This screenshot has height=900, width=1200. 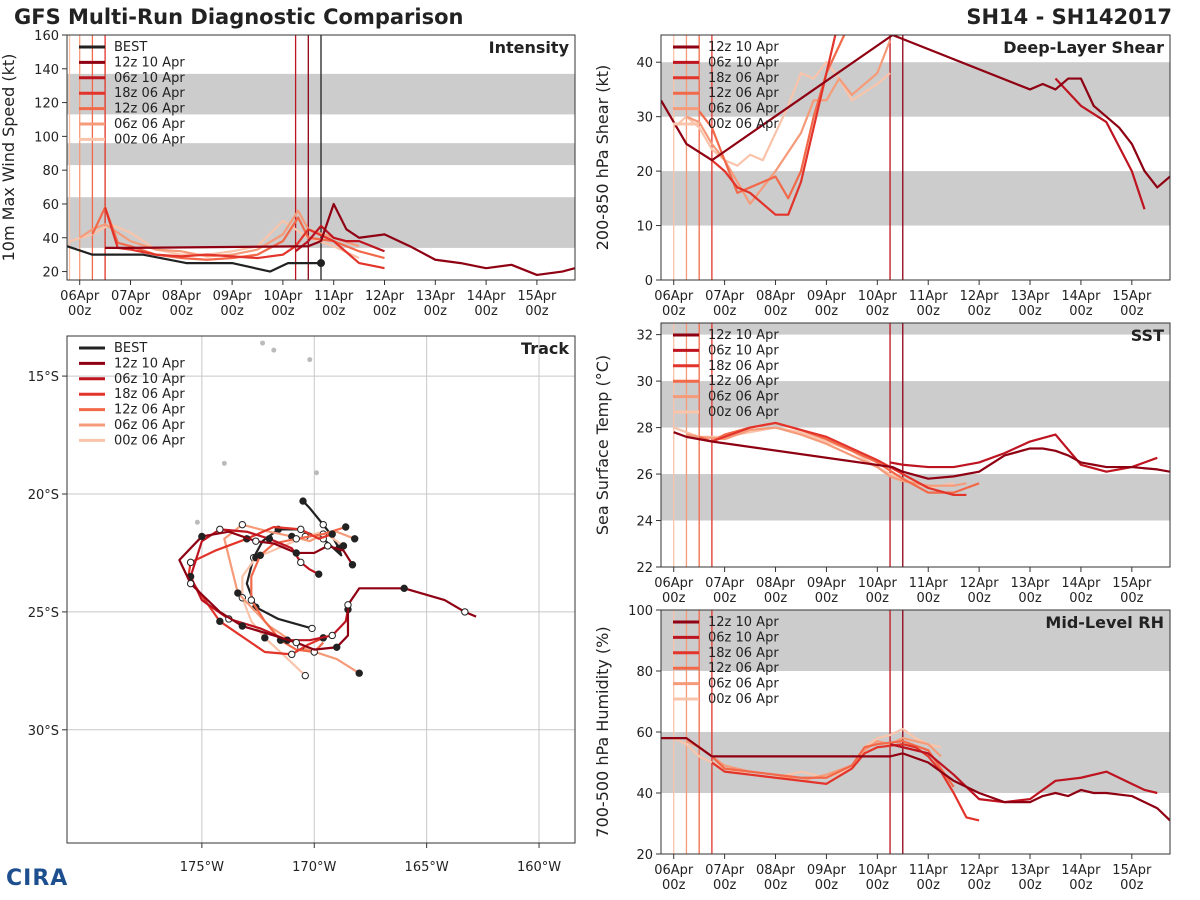 I want to click on track-line-best, so click(x=294, y=565).